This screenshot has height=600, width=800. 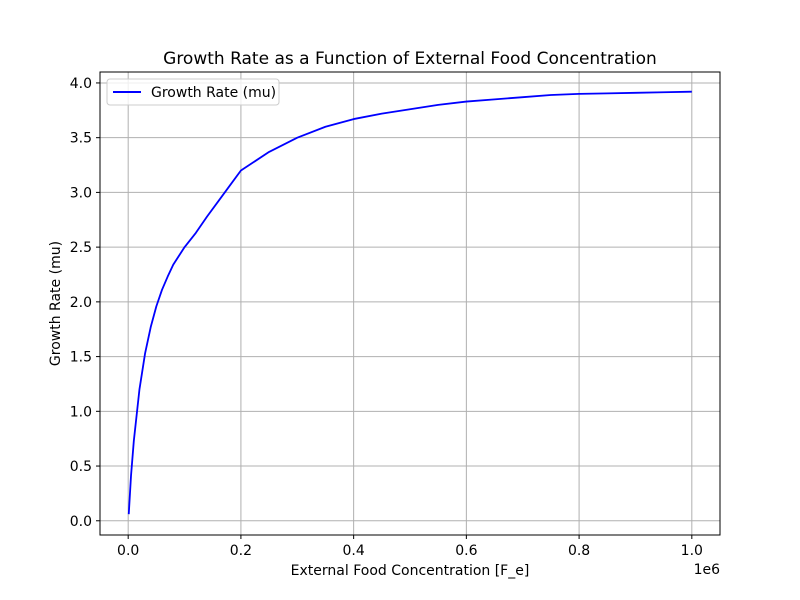 I want to click on x-axis-label: External Food Concentration [F_e], so click(x=410, y=571).